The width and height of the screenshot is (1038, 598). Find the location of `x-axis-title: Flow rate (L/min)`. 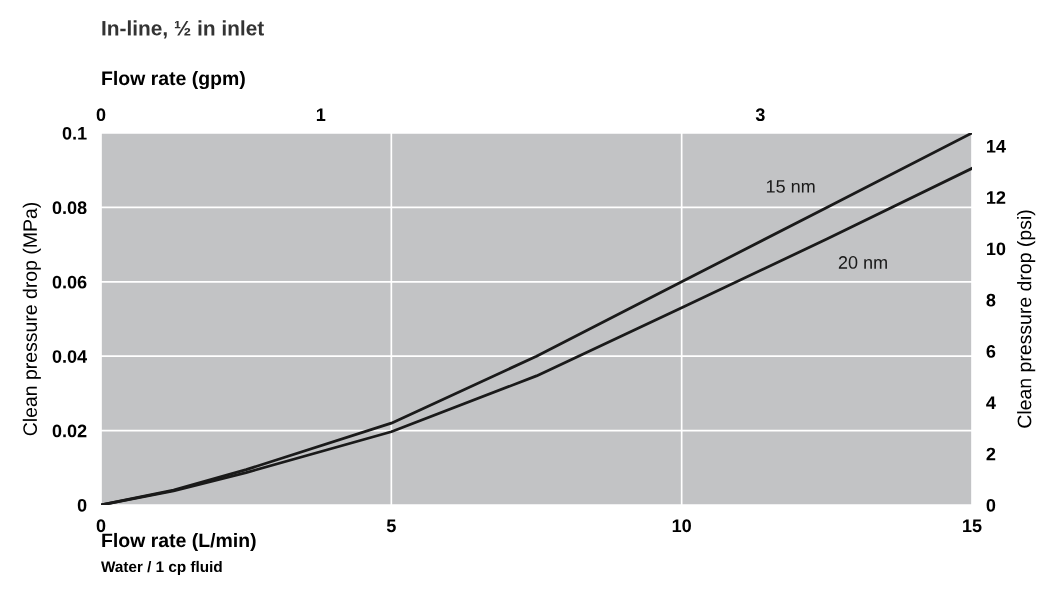

x-axis-title: Flow rate (L/min) is located at coordinates (179, 542).